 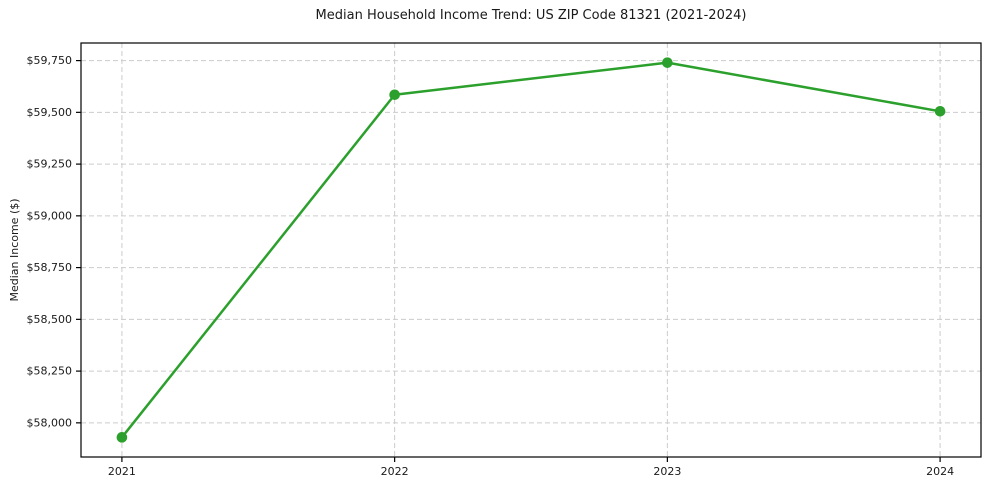 What do you see at coordinates (50, 112) in the screenshot?
I see `y-tick-label: $59,500` at bounding box center [50, 112].